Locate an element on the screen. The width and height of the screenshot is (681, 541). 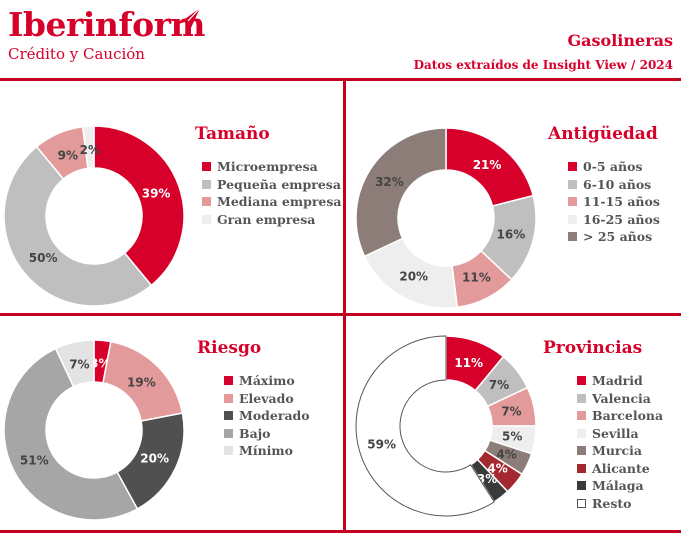
data-label-moderado: 20% is located at coordinates (154, 459).